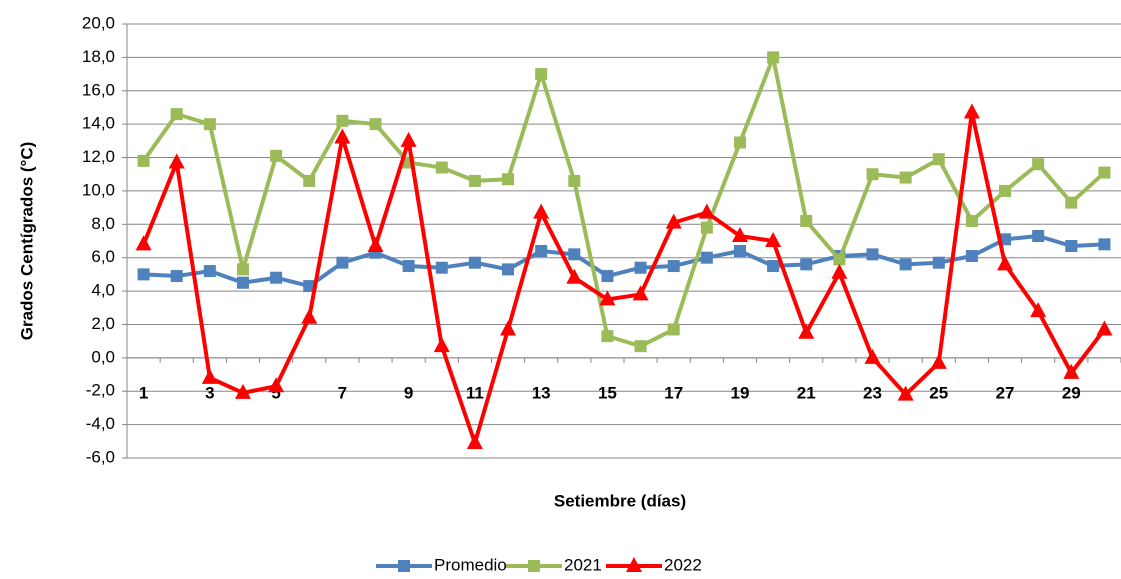 The image size is (1121, 579). Describe the element at coordinates (98, 123) in the screenshot. I see `y-tick-label: 14,0` at that location.